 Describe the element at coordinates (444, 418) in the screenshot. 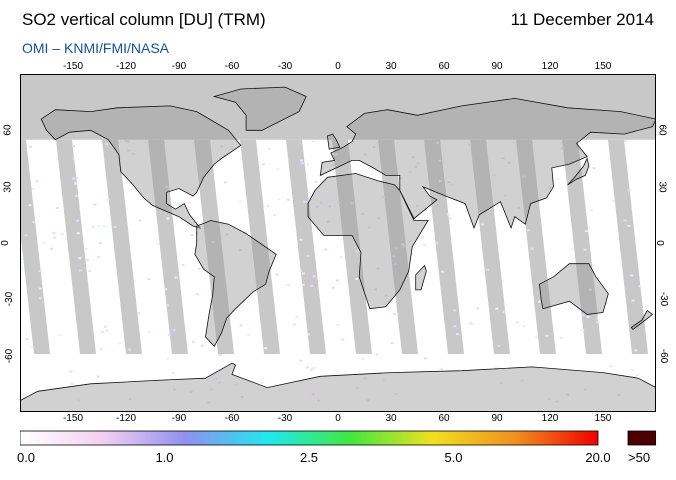

I see `lon-tick-bot: 60` at that location.